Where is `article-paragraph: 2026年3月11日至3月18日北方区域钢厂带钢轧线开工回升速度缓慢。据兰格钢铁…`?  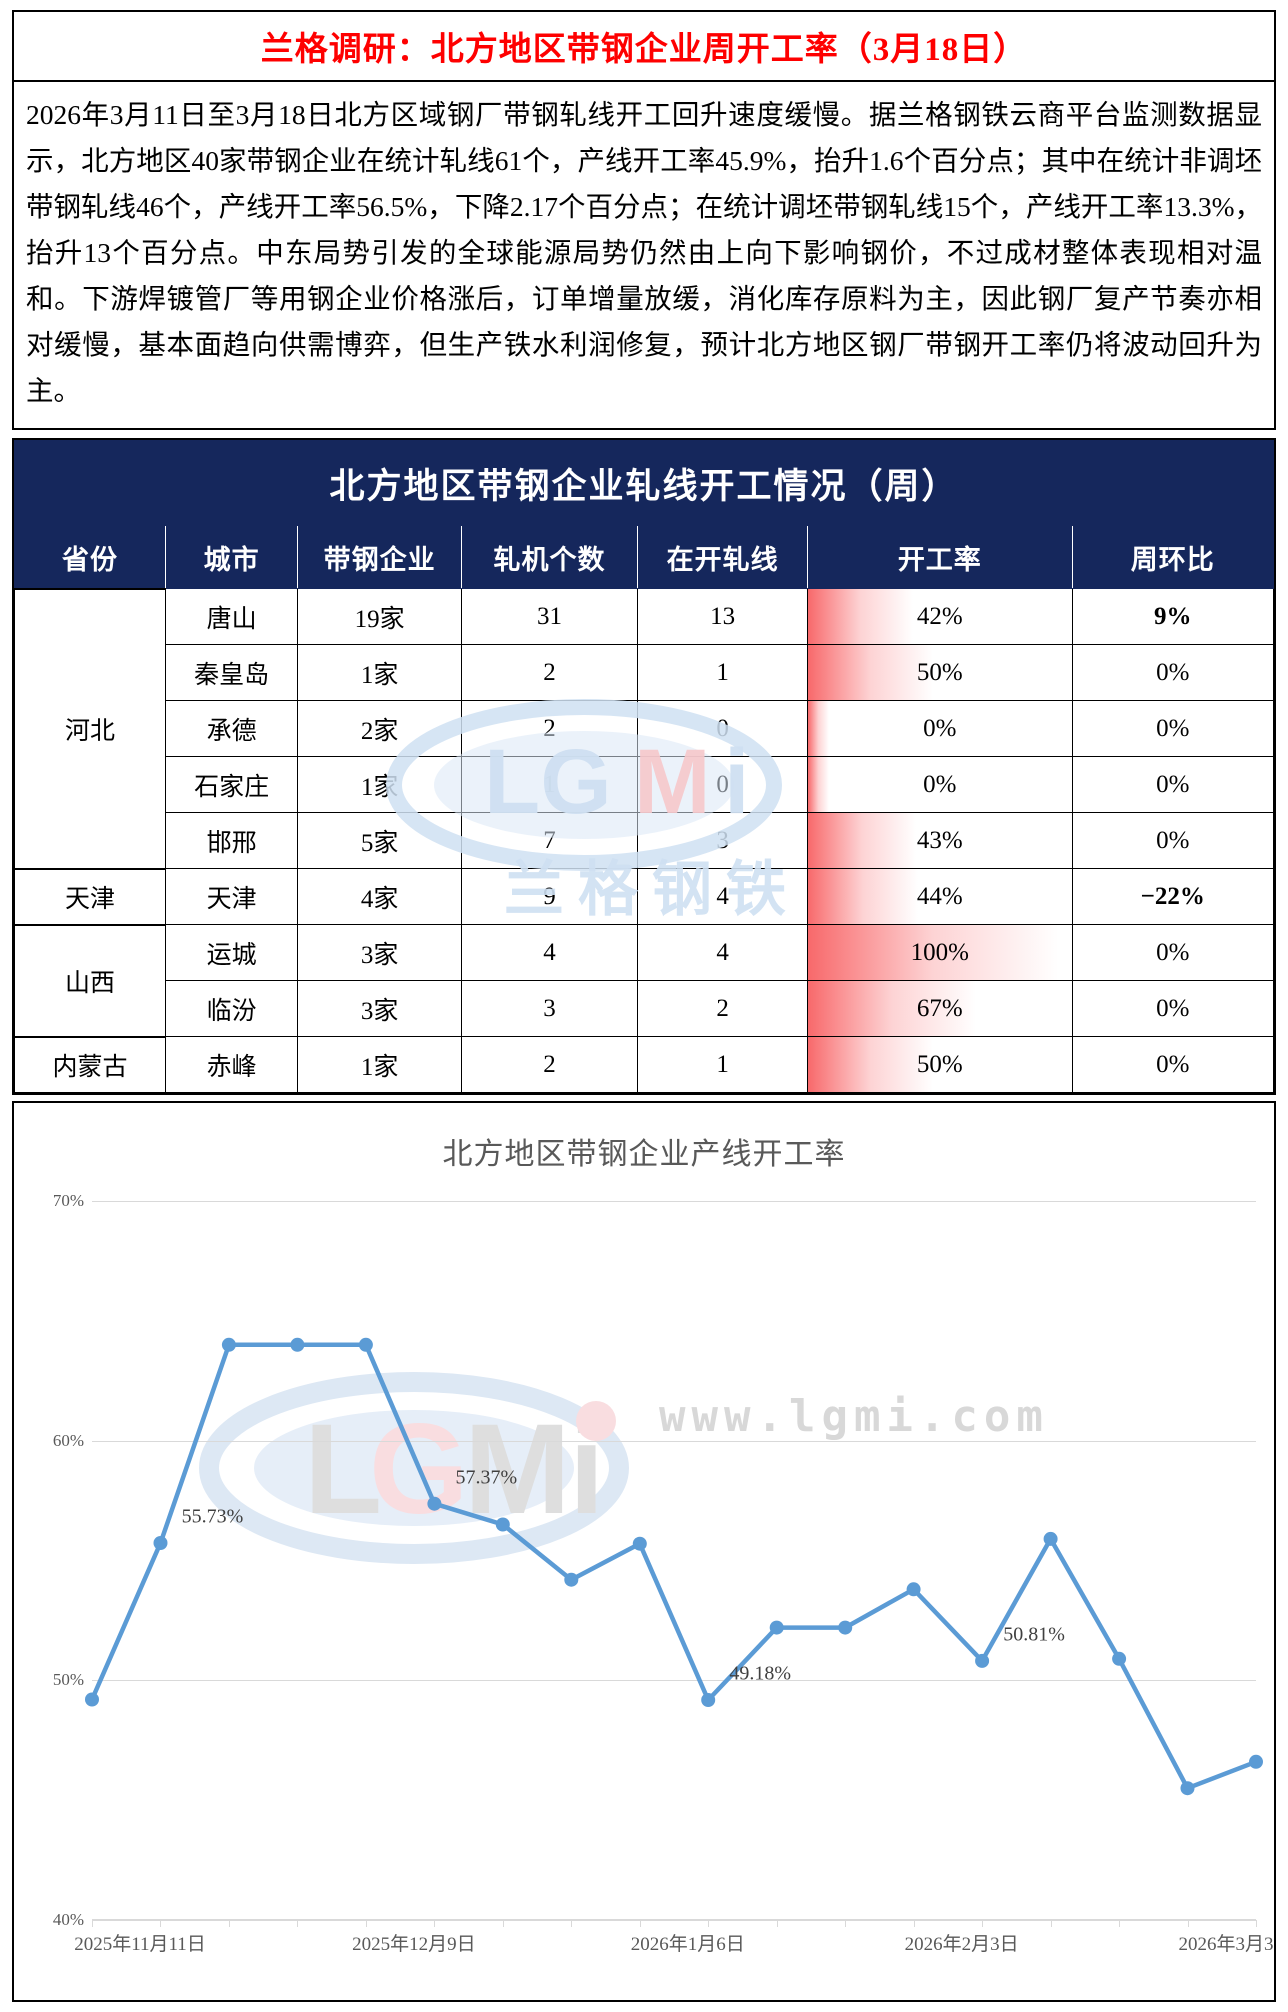
article-paragraph: 2026年3月11日至3月18日北方区域钢厂带钢轧线开工回升速度缓慢。据兰格钢铁… is located at coordinates (644, 252).